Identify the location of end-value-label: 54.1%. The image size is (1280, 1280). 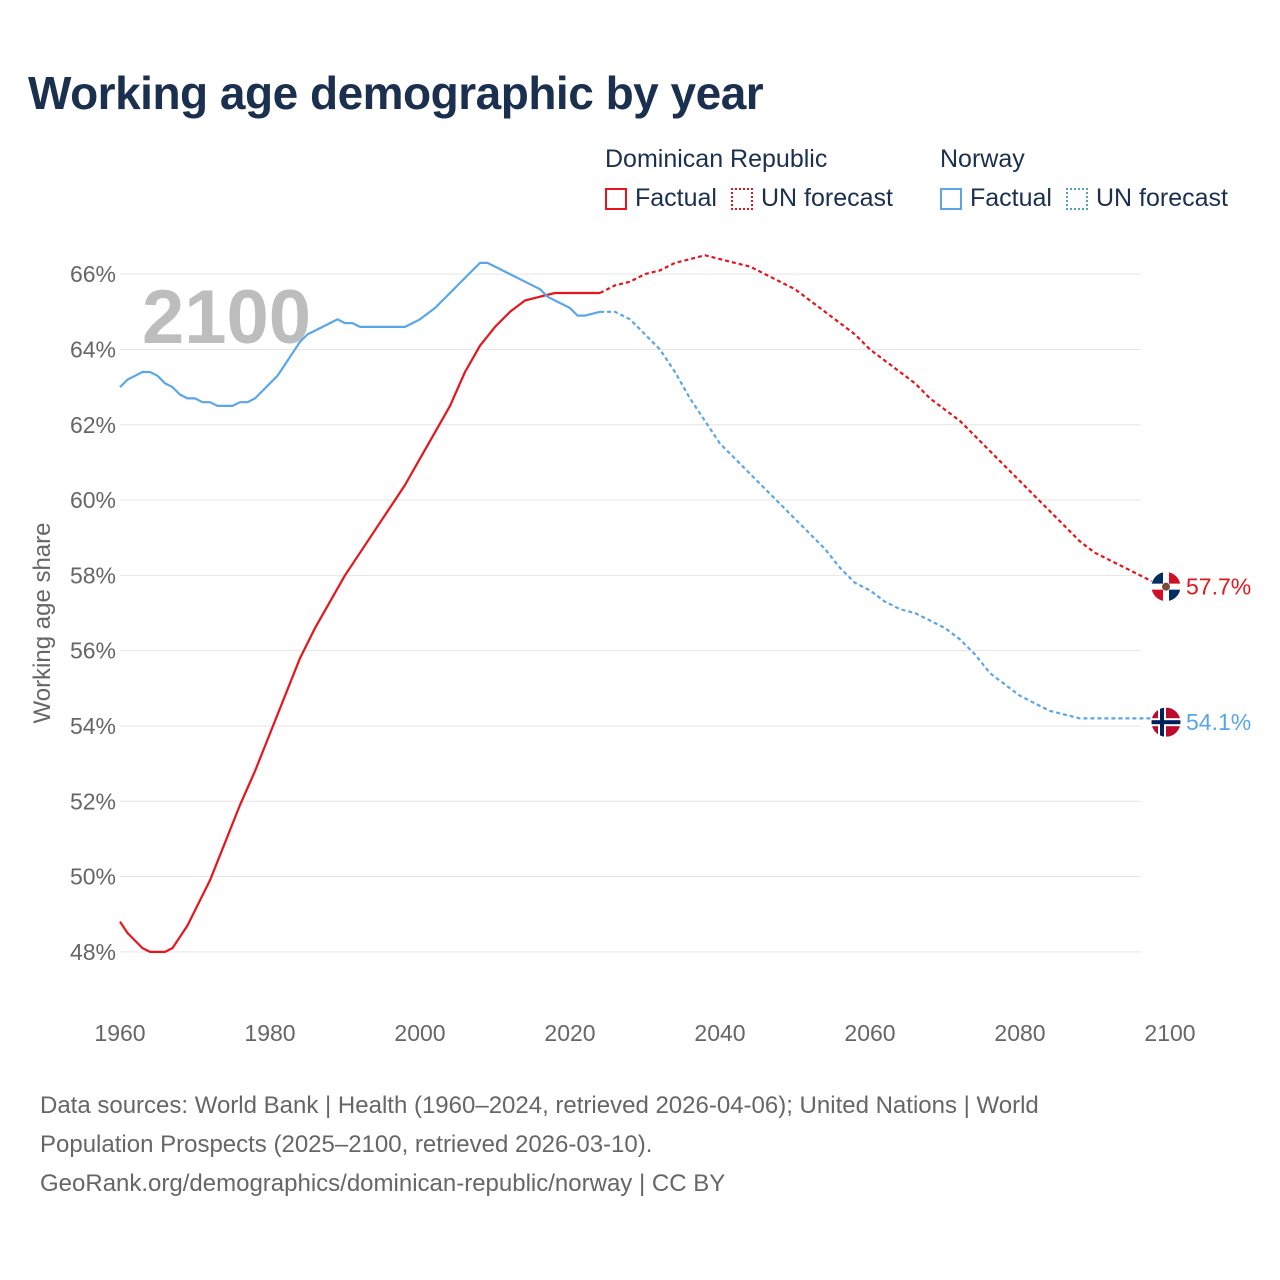
(1218, 722).